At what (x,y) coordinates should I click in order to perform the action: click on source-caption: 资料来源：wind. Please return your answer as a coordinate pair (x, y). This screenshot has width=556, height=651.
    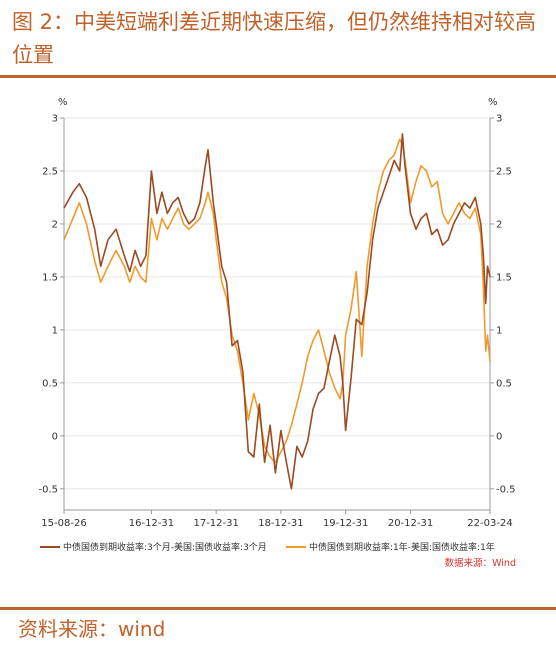
    Looking at the image, I should click on (92, 629).